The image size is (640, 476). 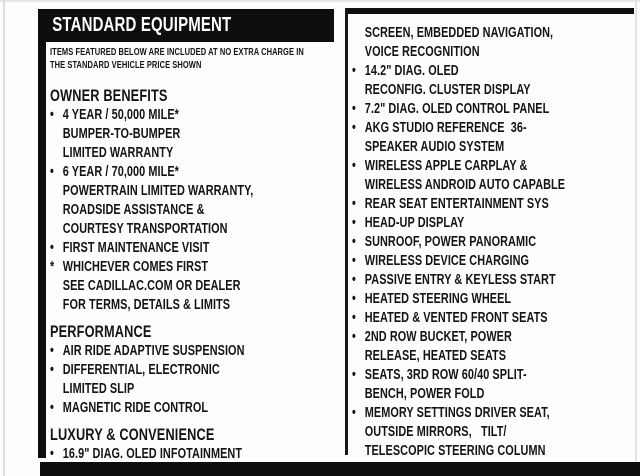 I want to click on item-line: DIFFERENTIAL, ELECTRONIC, so click(x=141, y=370).